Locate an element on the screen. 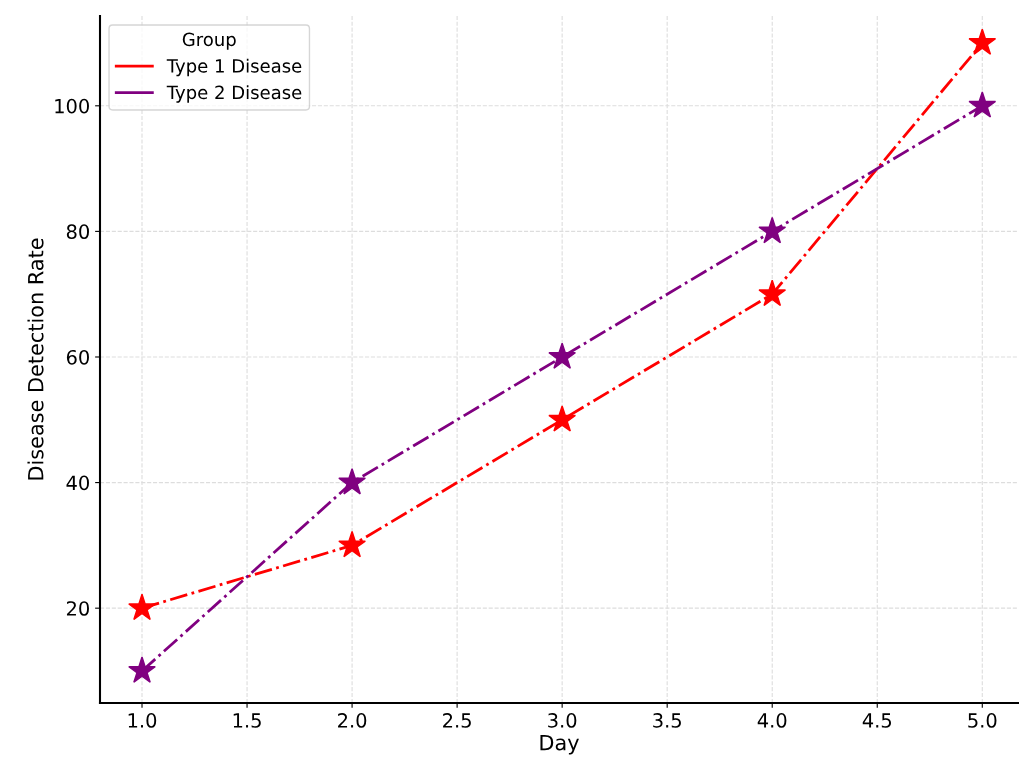 The height and width of the screenshot is (765, 1019). y-tick-label: 40 is located at coordinates (77, 483).